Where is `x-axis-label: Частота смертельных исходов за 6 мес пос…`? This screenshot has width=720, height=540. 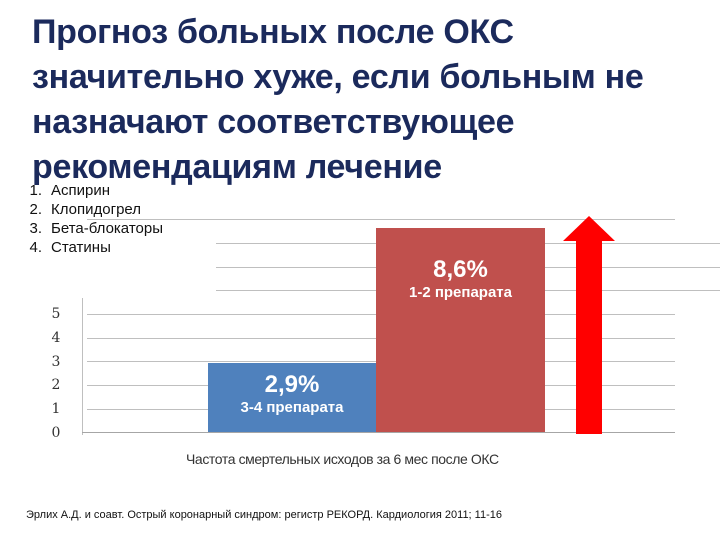
x-axis-label: Частота смертельных исходов за 6 мес пос… is located at coordinates (342, 459).